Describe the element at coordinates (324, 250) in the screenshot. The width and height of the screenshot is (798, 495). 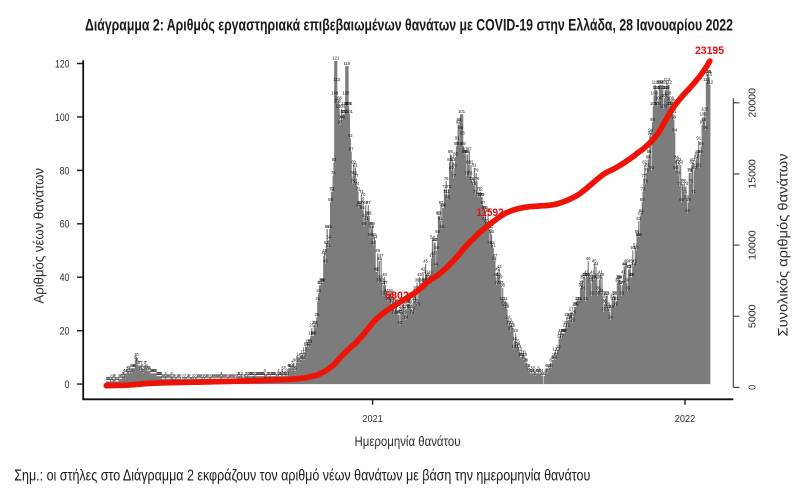
I see `svg-text: 49` at that location.